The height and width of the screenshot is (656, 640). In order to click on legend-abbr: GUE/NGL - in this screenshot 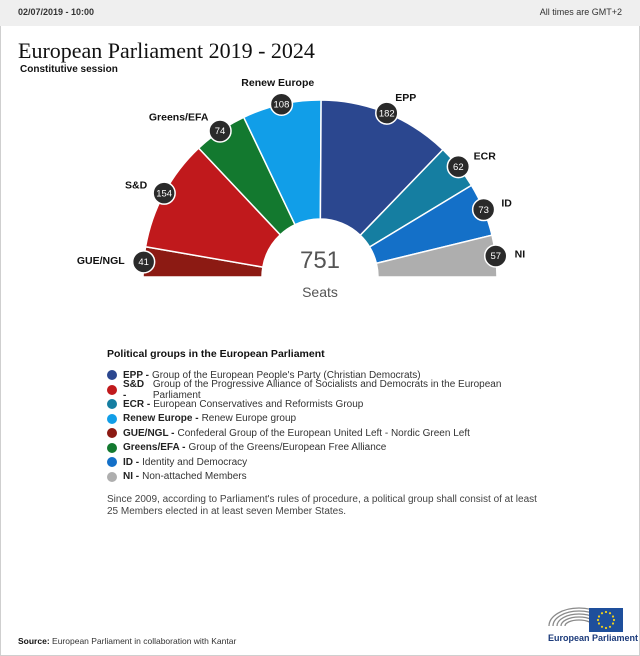, I will do `click(149, 433)`.